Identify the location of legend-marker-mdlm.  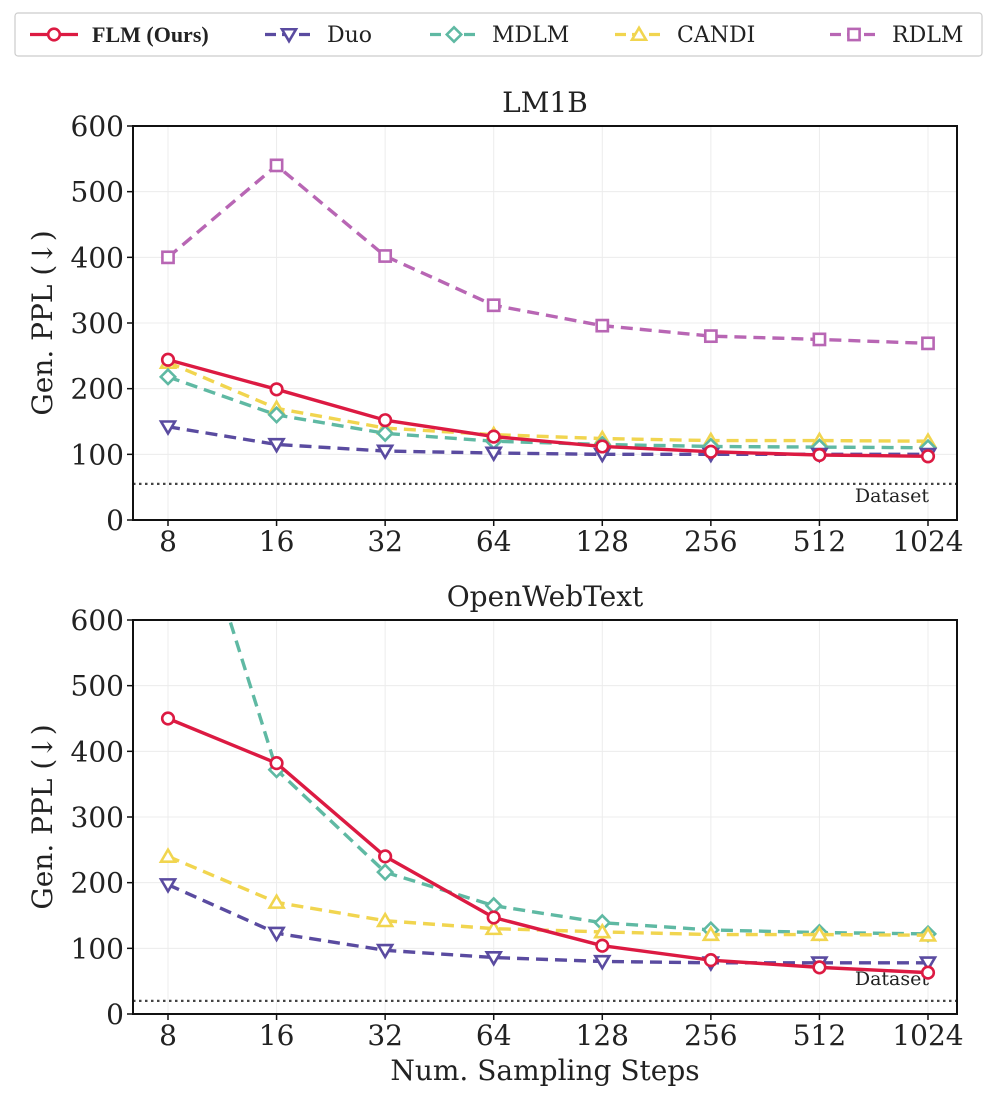
(454, 34).